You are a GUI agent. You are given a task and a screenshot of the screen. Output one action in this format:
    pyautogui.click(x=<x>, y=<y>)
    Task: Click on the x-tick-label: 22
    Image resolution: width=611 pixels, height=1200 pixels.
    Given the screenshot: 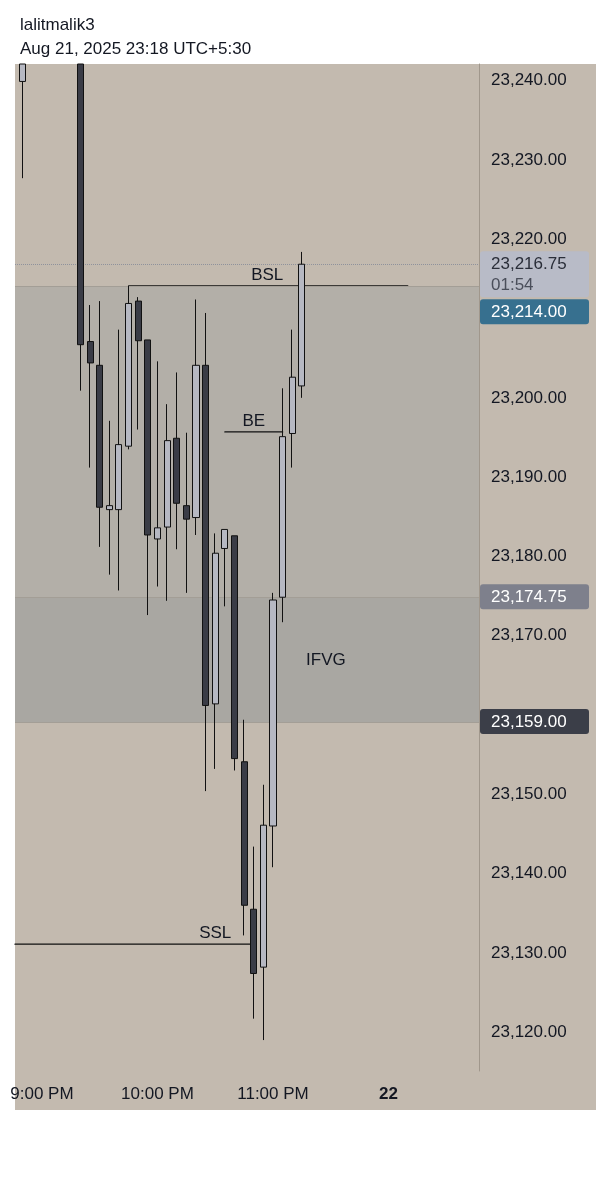 What is the action you would take?
    pyautogui.click(x=388, y=1093)
    